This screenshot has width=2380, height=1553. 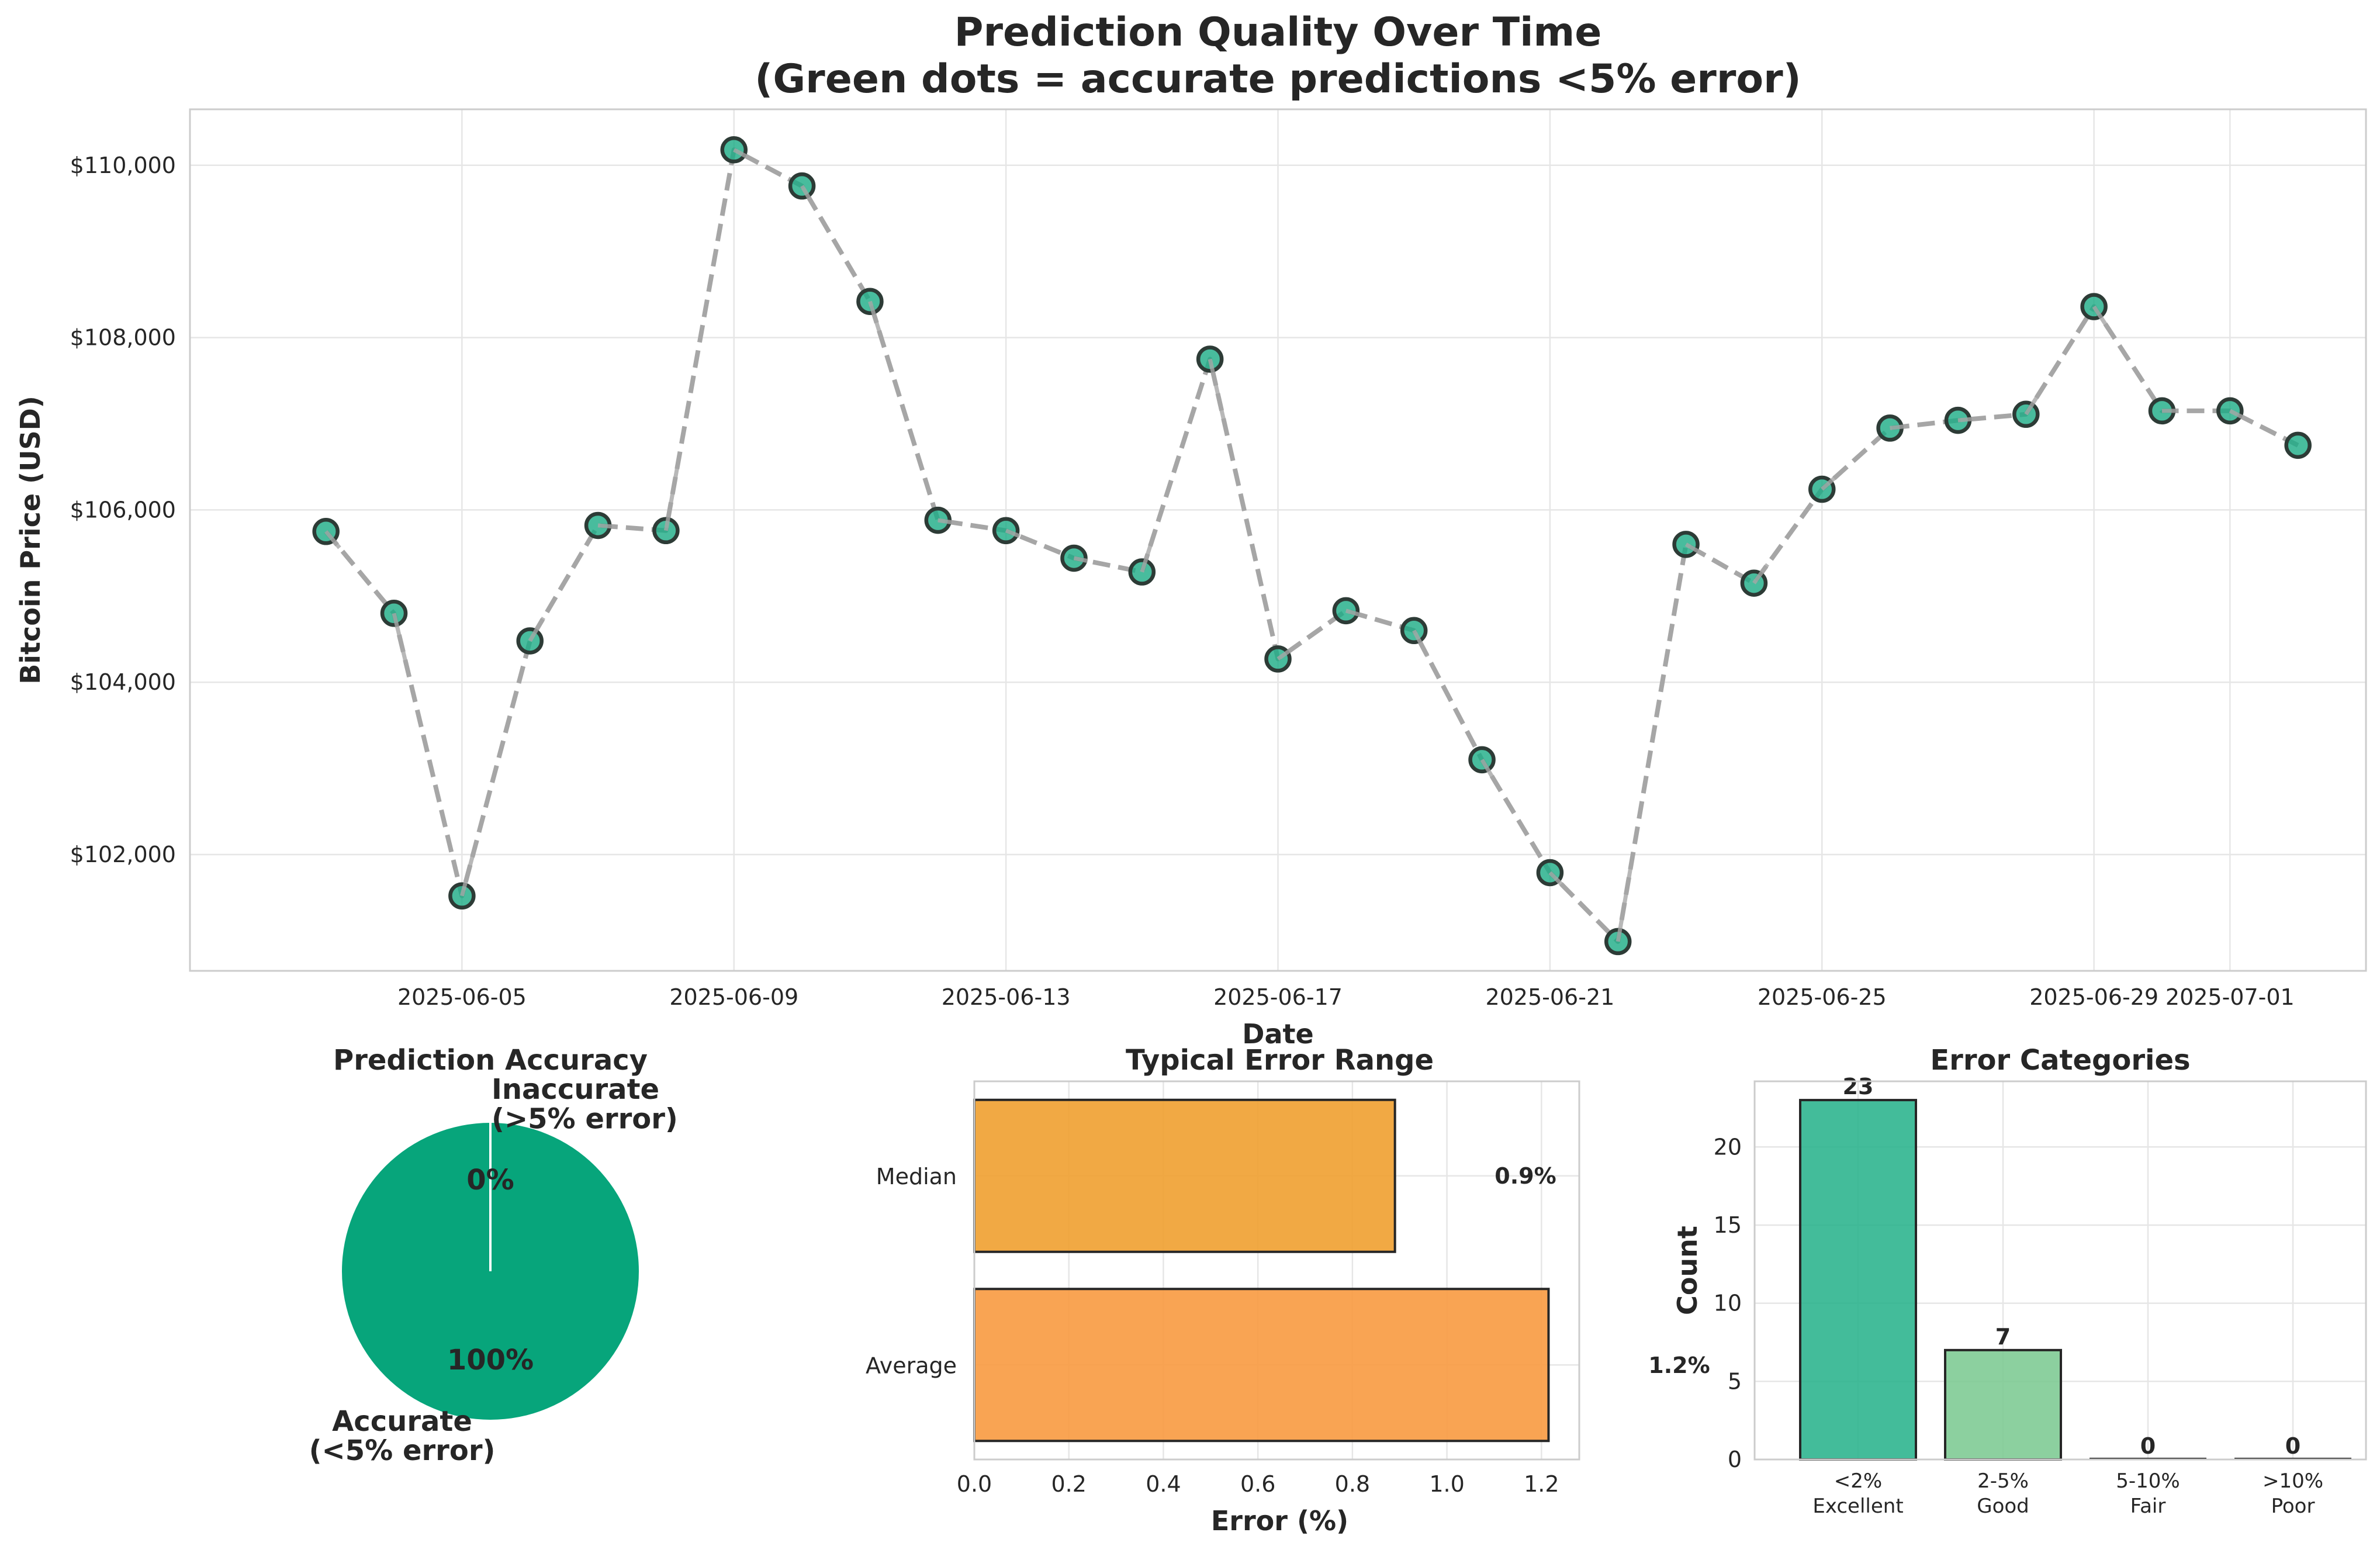 I want to click on hbar-x-tick-label: 1.0, so click(x=1446, y=1484).